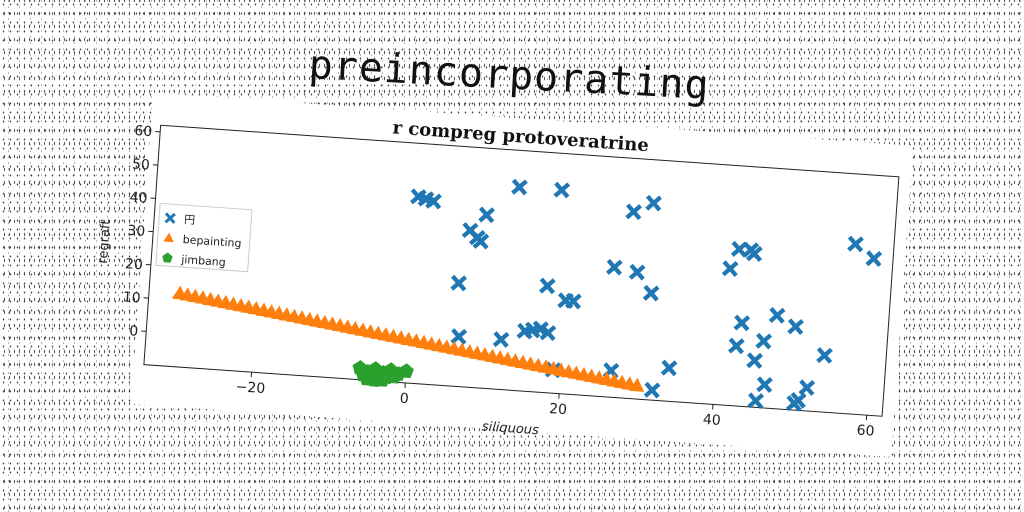  I want to click on x-tick-label: 20, so click(558, 409).